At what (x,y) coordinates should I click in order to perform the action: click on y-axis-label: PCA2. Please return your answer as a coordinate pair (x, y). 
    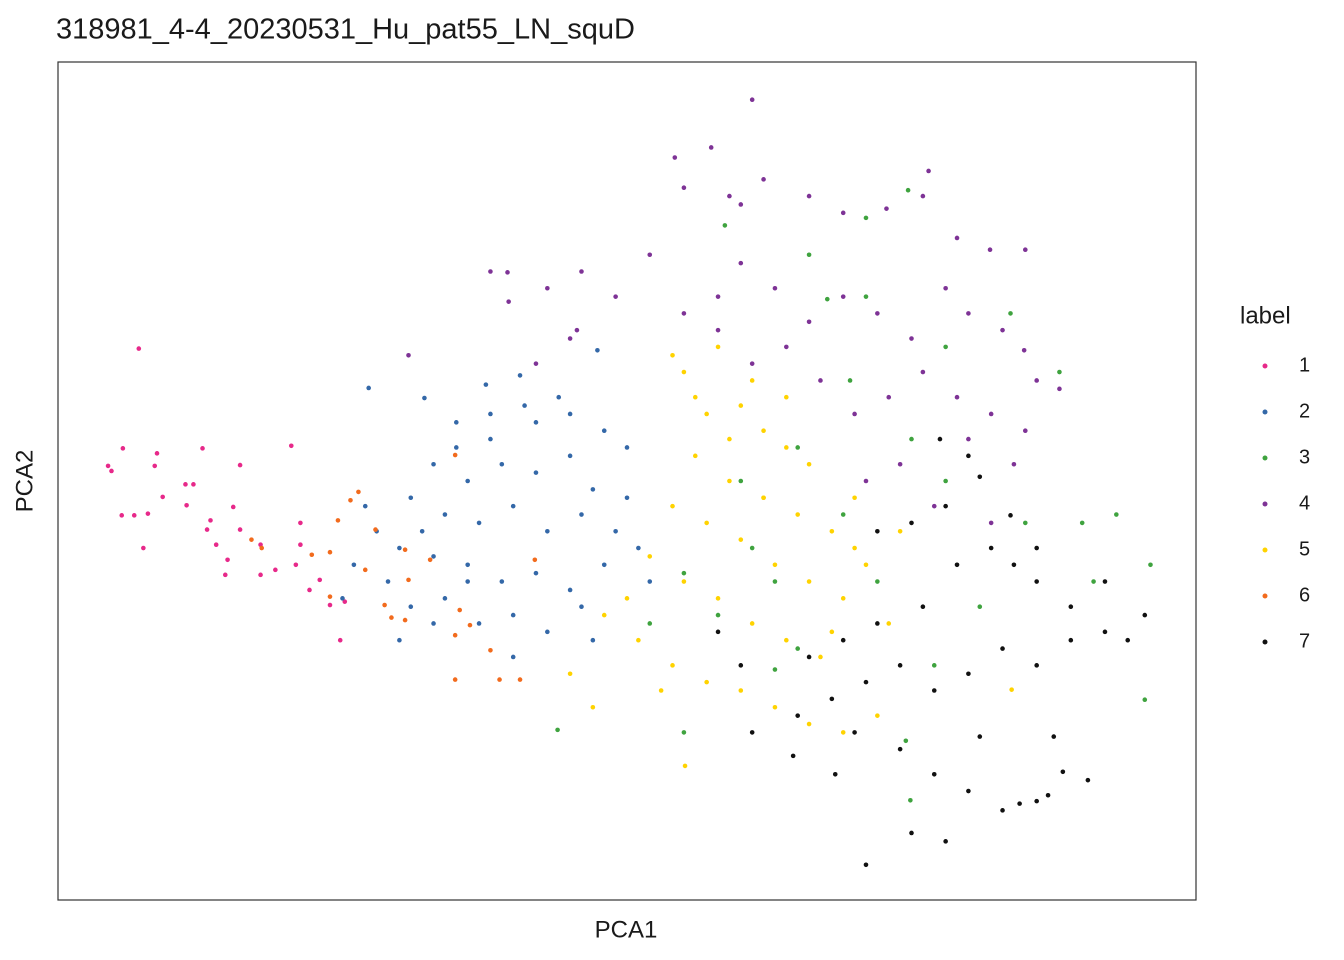
    Looking at the image, I should click on (24, 481).